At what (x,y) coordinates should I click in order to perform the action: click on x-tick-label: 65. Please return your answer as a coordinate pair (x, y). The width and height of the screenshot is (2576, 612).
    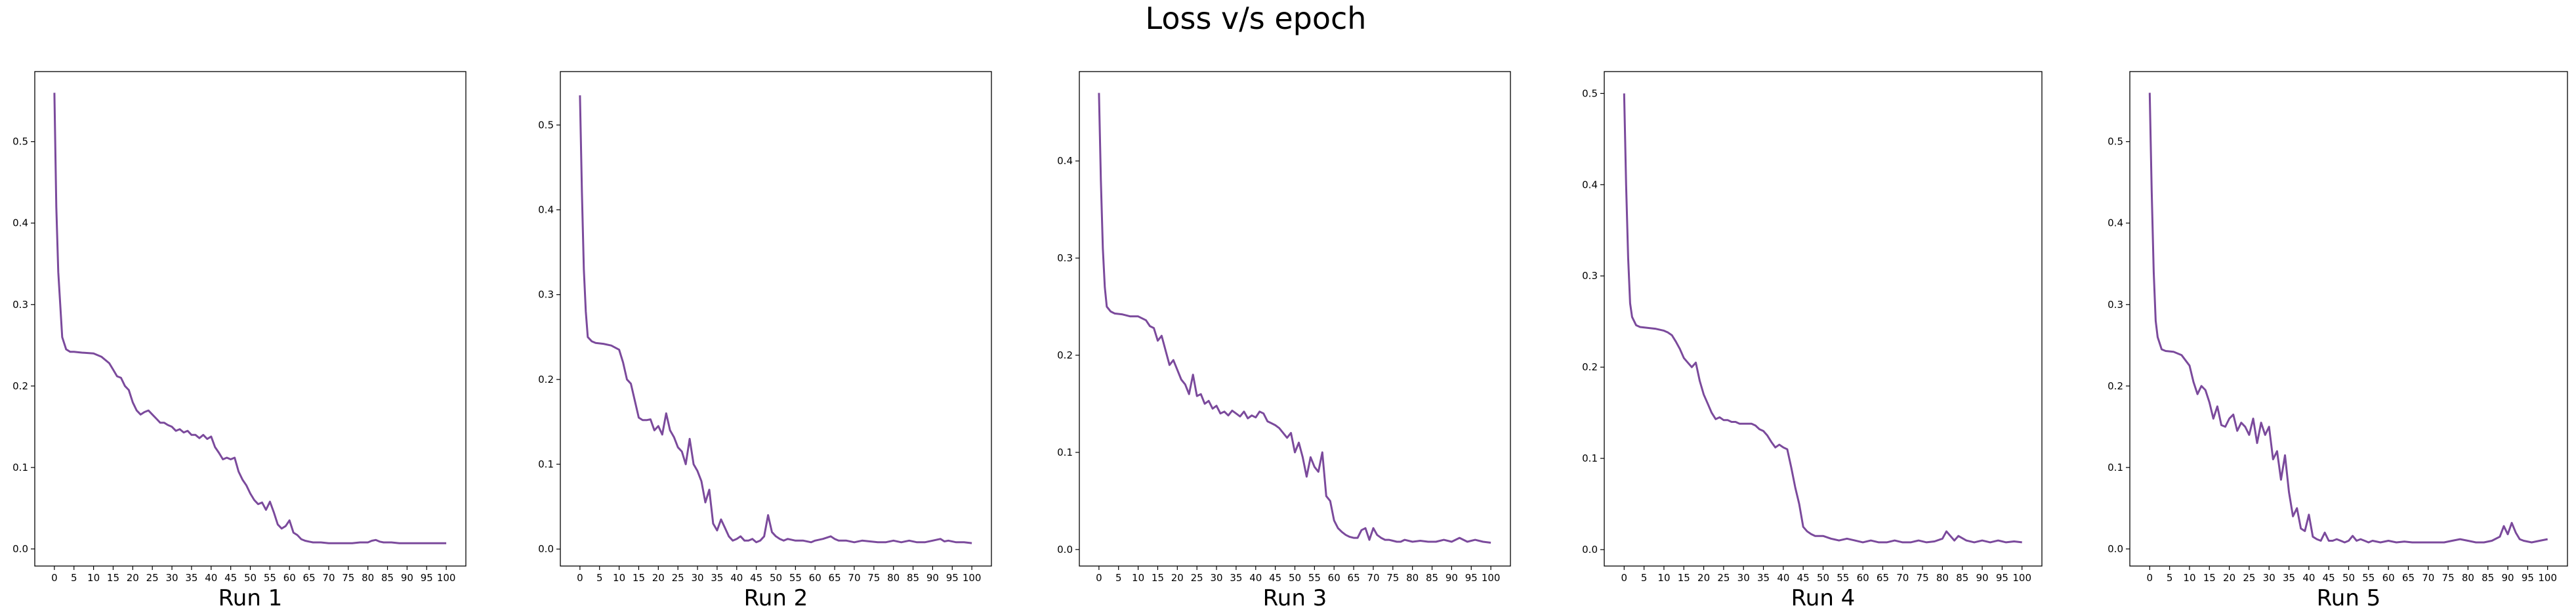
    Looking at the image, I should click on (1354, 578).